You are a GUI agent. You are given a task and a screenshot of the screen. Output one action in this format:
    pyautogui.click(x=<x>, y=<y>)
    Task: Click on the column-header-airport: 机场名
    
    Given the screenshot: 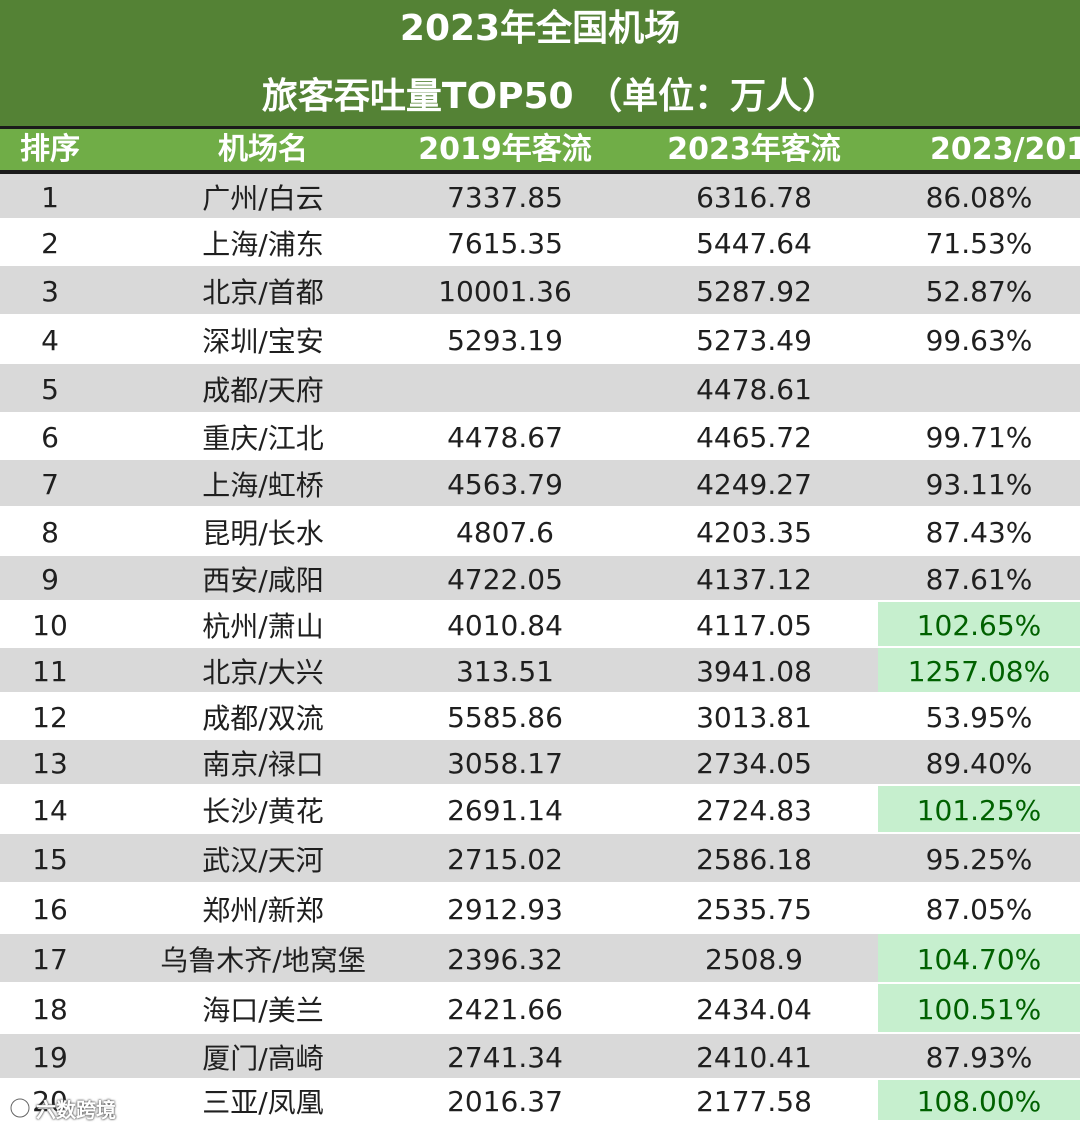 What is the action you would take?
    pyautogui.click(x=263, y=149)
    